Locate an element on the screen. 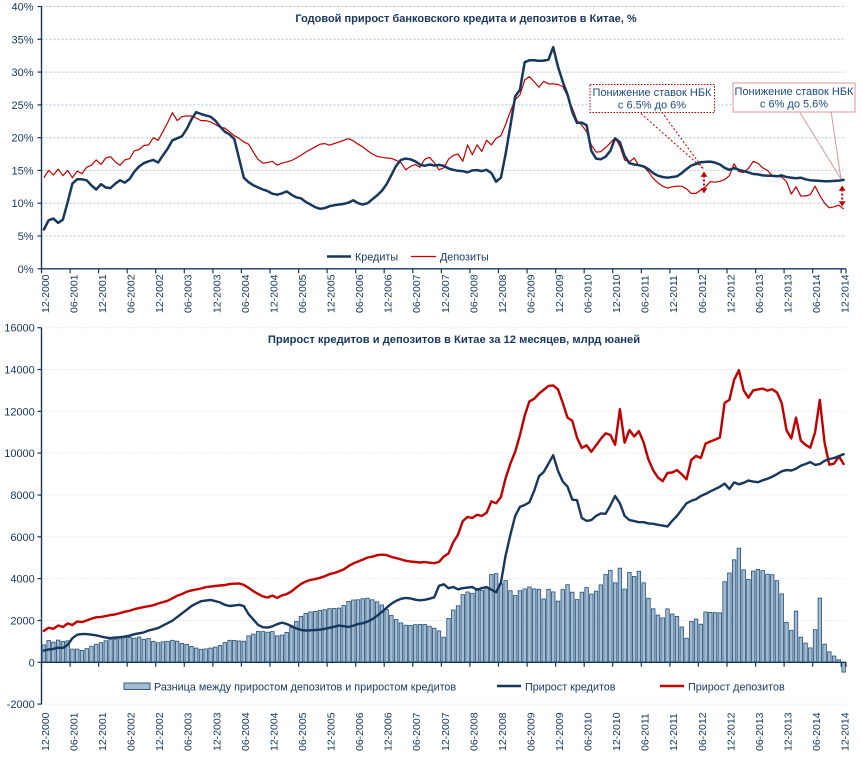  svg-text: Кредиты is located at coordinates (376, 258).